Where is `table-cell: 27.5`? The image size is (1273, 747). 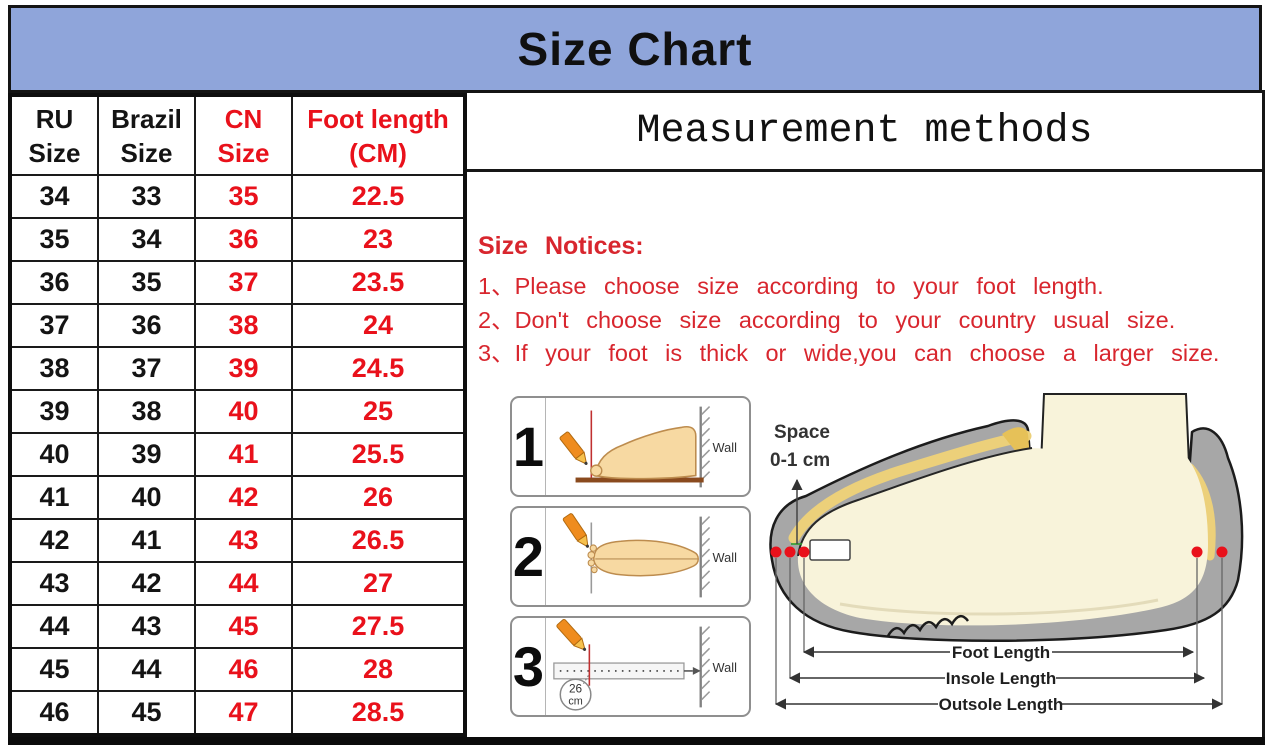 table-cell: 27.5 is located at coordinates (378, 626).